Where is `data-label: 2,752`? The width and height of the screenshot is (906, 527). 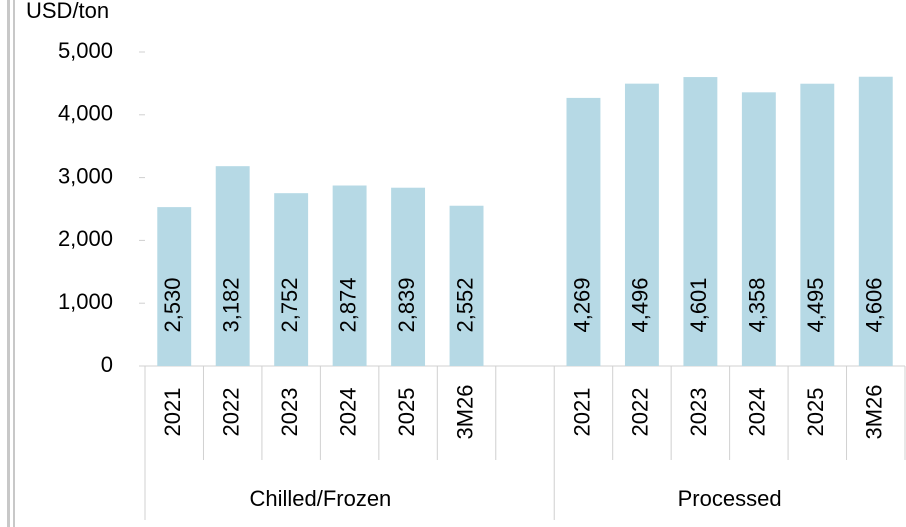 data-label: 2,752 is located at coordinates (289, 304).